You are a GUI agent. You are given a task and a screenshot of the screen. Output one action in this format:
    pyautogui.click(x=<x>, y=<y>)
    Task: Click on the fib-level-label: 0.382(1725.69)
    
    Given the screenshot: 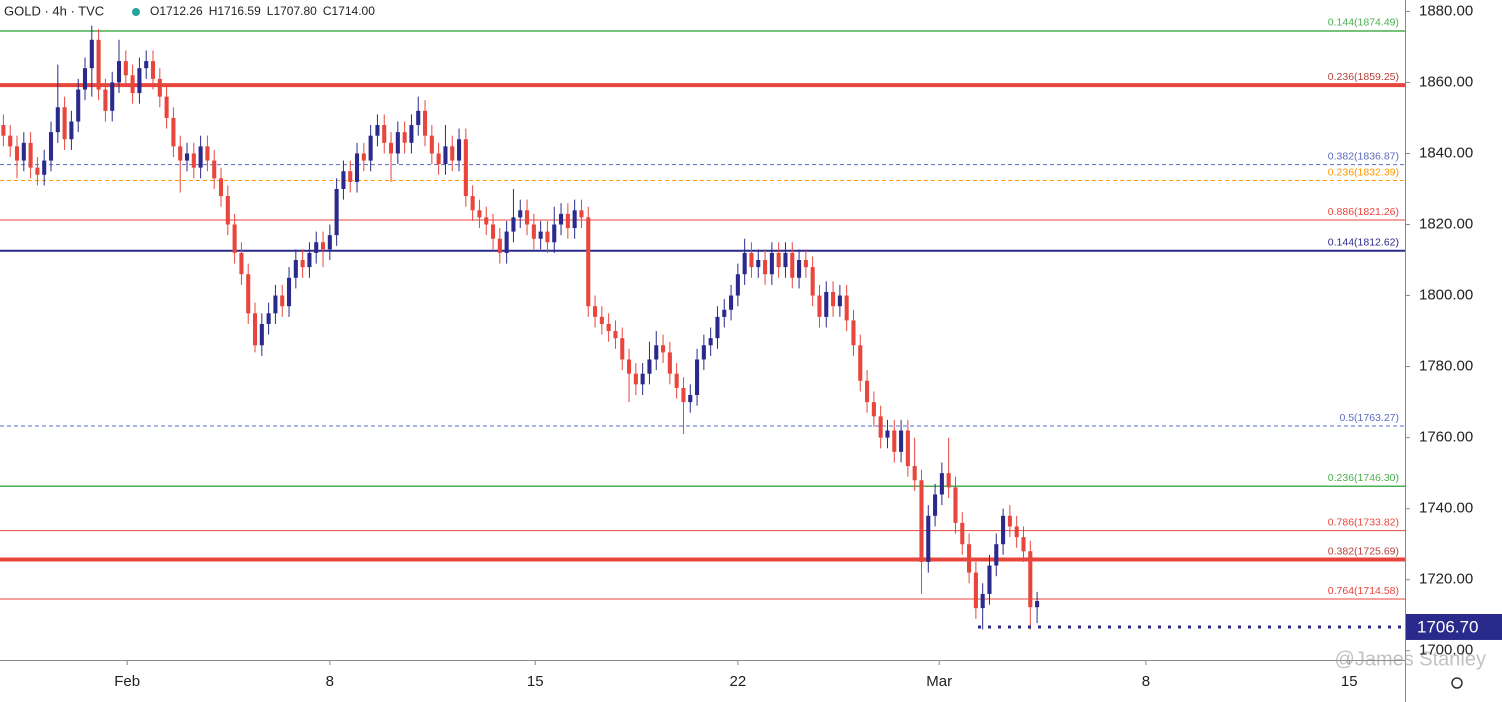 What is the action you would take?
    pyautogui.click(x=1363, y=551)
    